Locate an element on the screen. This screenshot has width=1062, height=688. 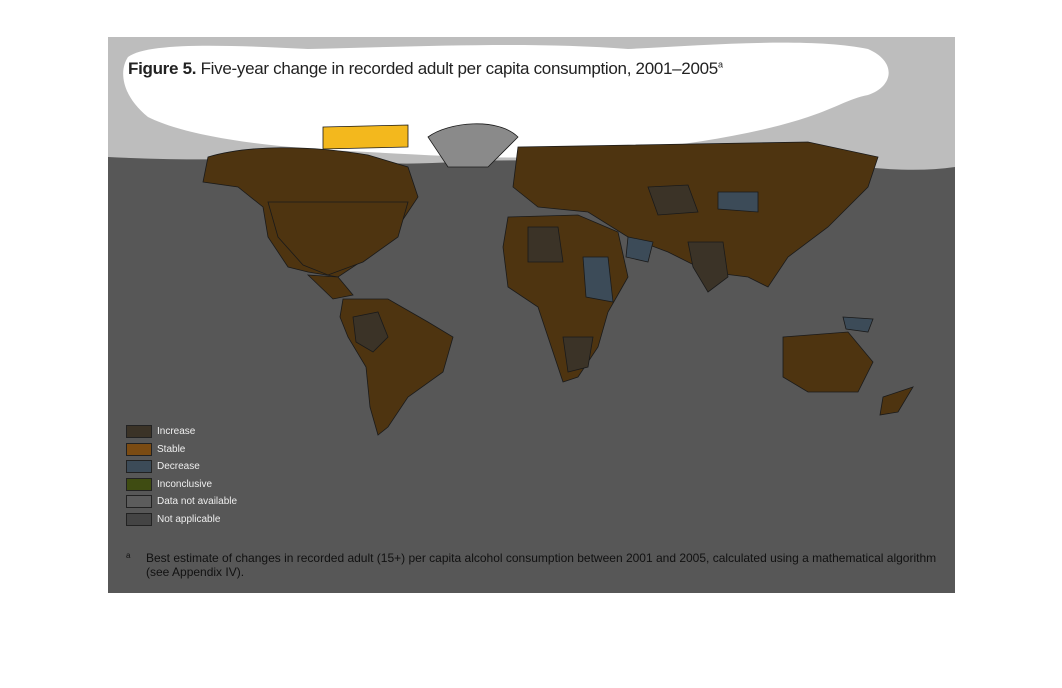
legend-item: Data not available is located at coordinates (181, 502).